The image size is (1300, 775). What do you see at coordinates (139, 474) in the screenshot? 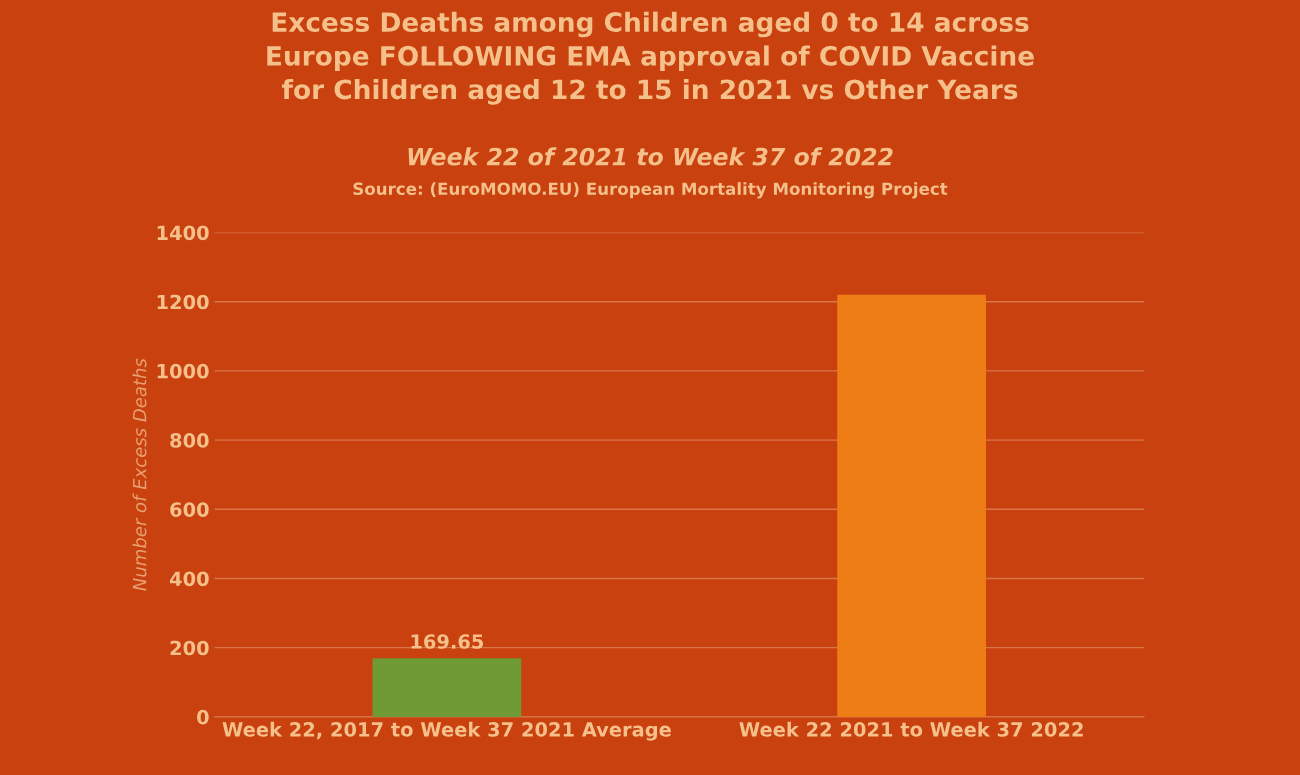
I see `y-axis-title: Number of Excess Deaths` at bounding box center [139, 474].